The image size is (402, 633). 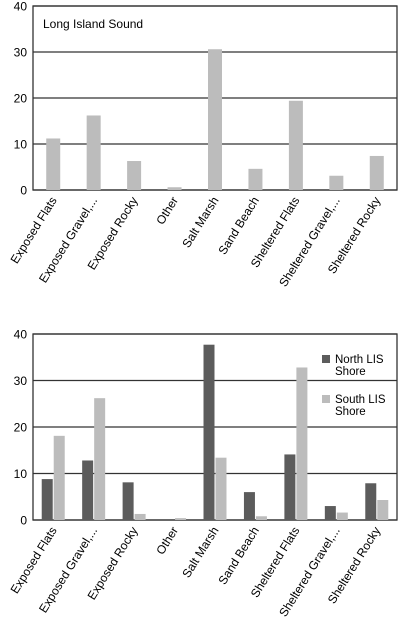 I want to click on chart-title: Long Island Sound, so click(x=93, y=24).